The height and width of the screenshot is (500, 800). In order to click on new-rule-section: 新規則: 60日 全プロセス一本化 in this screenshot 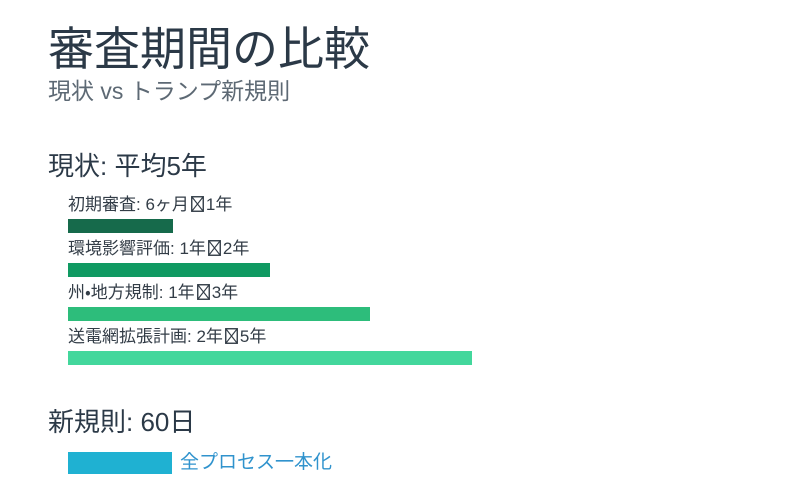, I will do `click(424, 441)`.